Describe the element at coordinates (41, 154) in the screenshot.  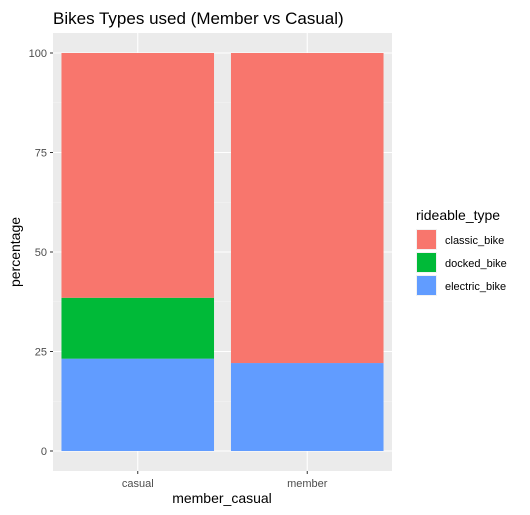
I see `y-tick-label: 75` at that location.